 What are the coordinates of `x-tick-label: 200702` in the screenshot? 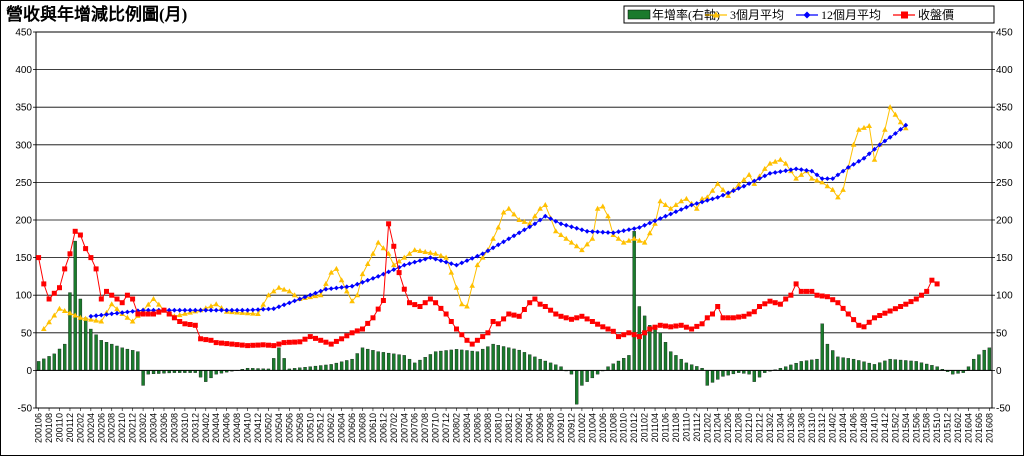 It's located at (394, 428).